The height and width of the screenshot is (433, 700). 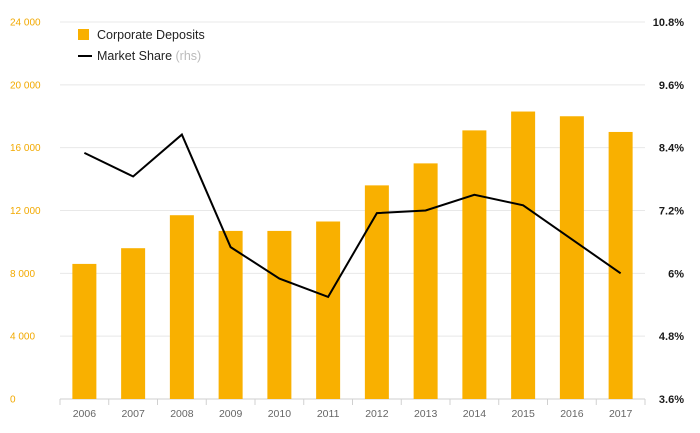 I want to click on legend: Corporate Deposits Market Share (rhs), so click(x=141, y=45).